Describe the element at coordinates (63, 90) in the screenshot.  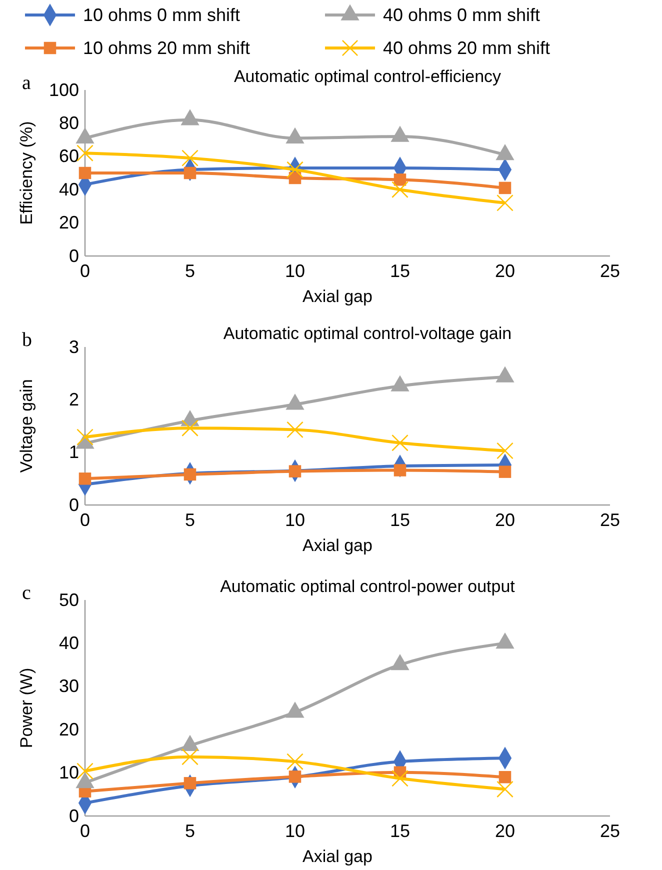
I see `y-tick-label: 100` at that location.